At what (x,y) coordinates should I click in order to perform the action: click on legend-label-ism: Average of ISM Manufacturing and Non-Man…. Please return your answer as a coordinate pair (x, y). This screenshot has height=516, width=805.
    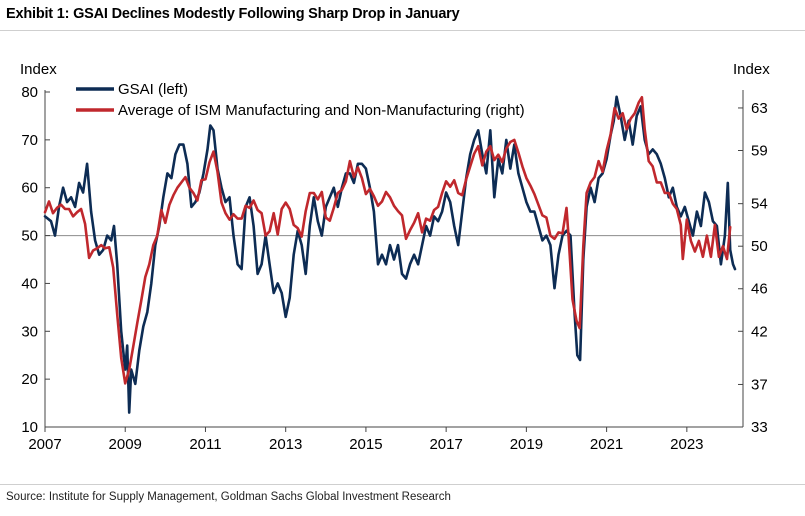
    Looking at the image, I should click on (321, 110).